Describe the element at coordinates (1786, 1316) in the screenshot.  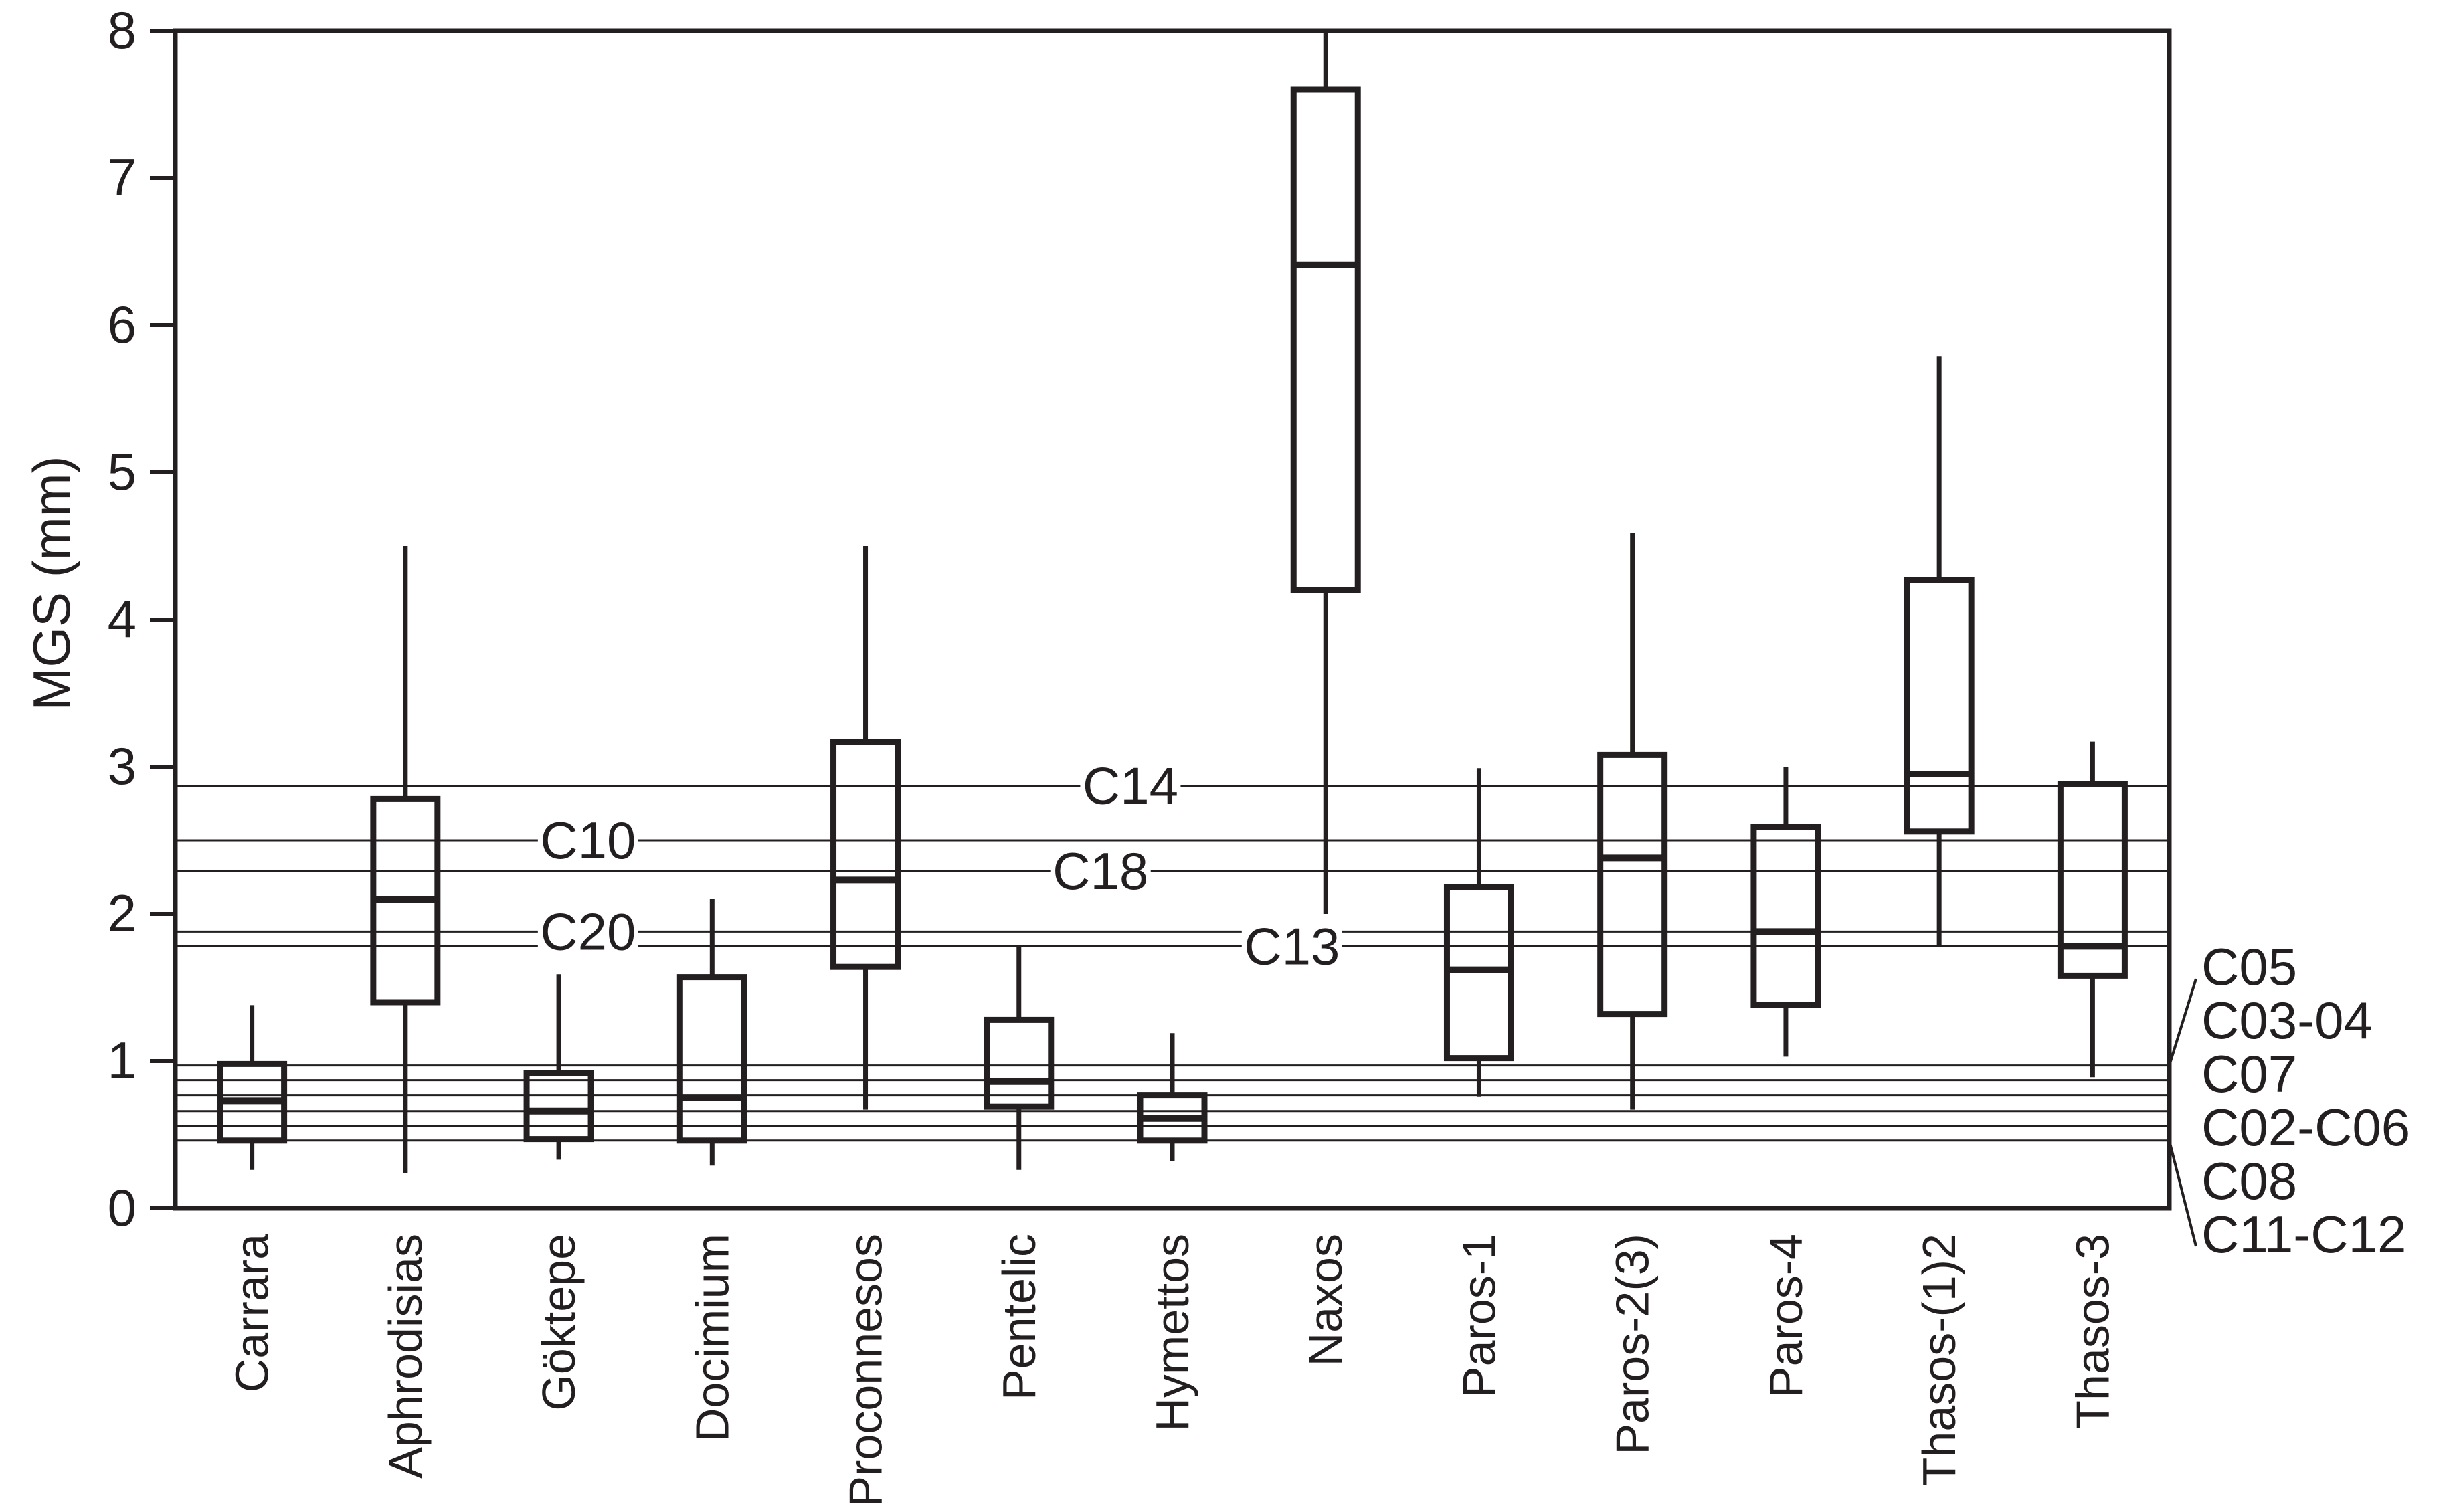
I see `x-label-paros-4: Paros-4` at that location.